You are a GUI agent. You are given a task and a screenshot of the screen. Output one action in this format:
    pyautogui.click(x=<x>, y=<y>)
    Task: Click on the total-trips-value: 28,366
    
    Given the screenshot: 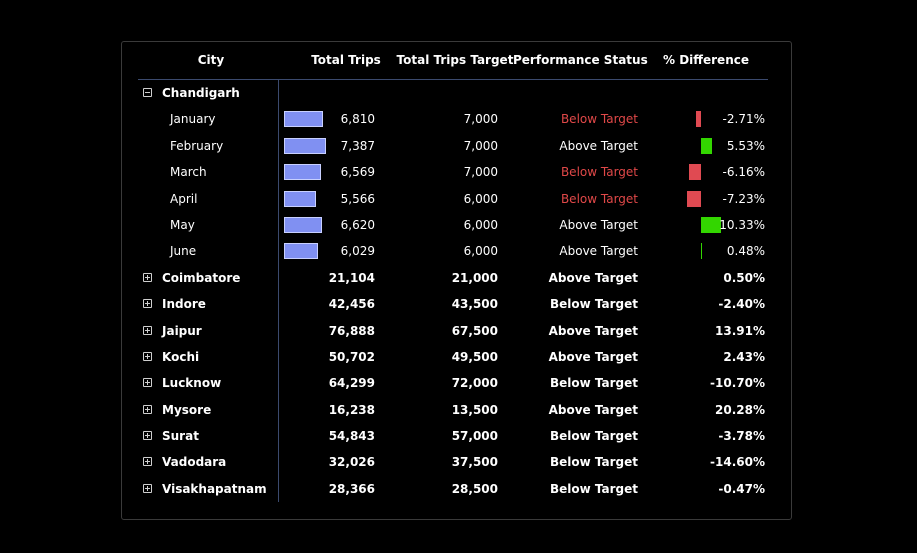 What is the action you would take?
    pyautogui.click(x=351, y=488)
    